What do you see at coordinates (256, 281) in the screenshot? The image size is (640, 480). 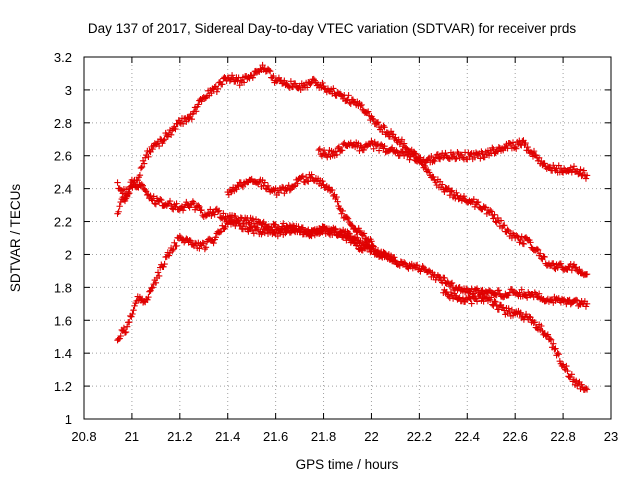 I see `series-arc-low` at bounding box center [256, 281].